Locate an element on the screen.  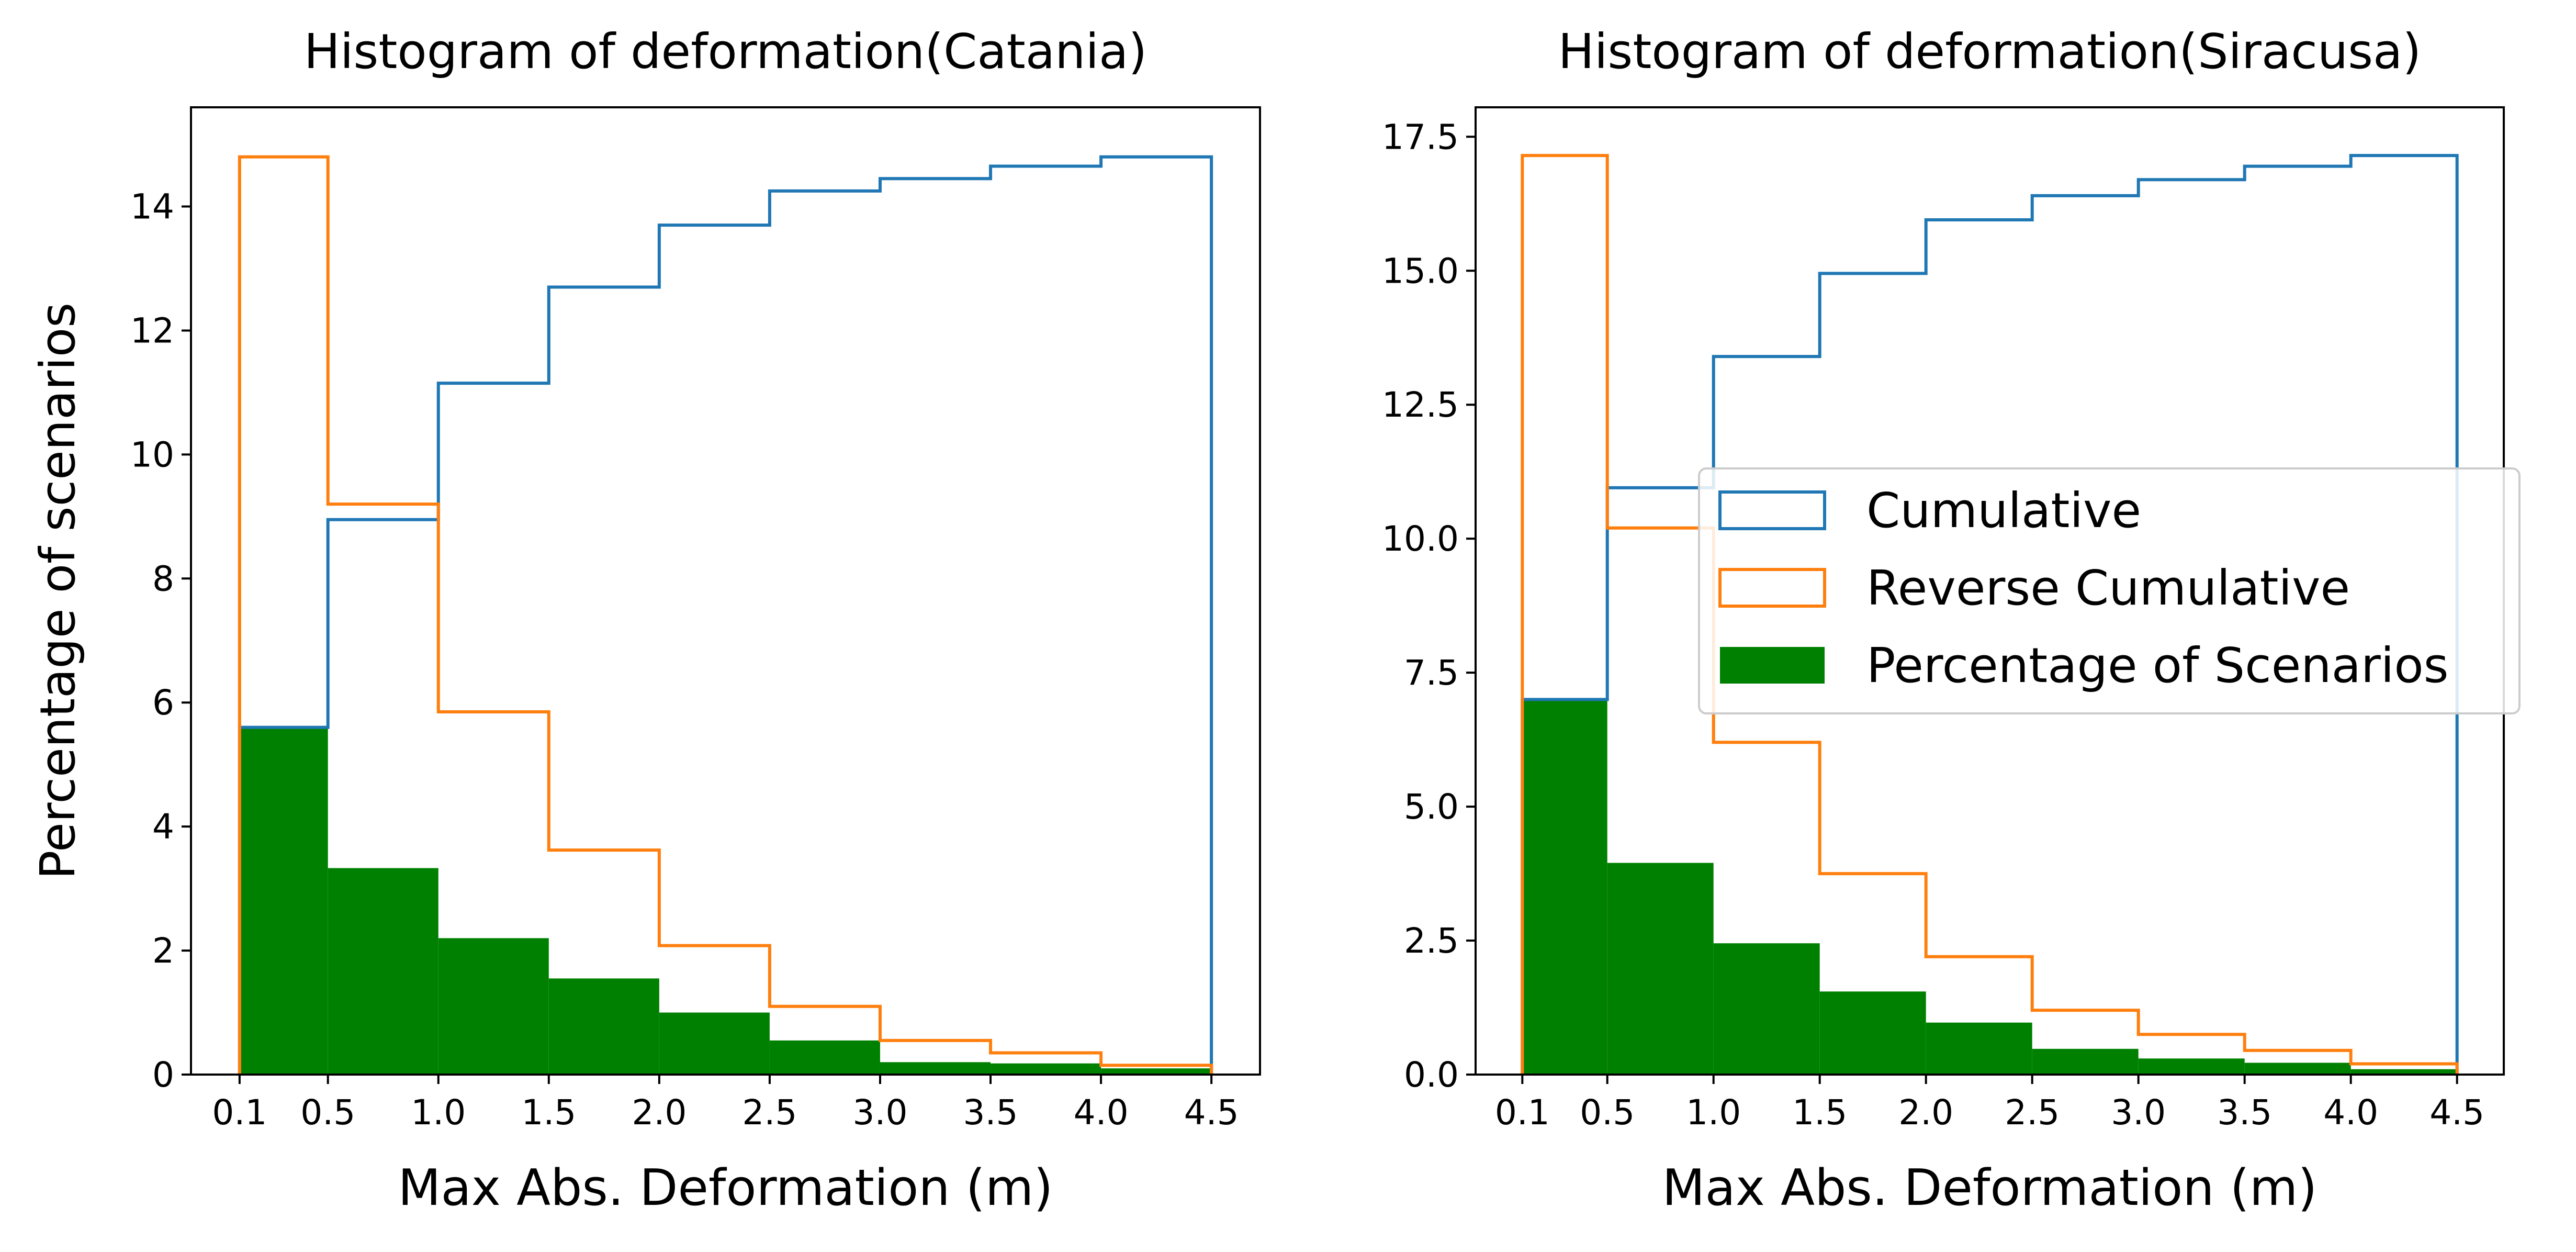
catania-y-axis-label: Percentage of scenarios is located at coordinates (58, 591).